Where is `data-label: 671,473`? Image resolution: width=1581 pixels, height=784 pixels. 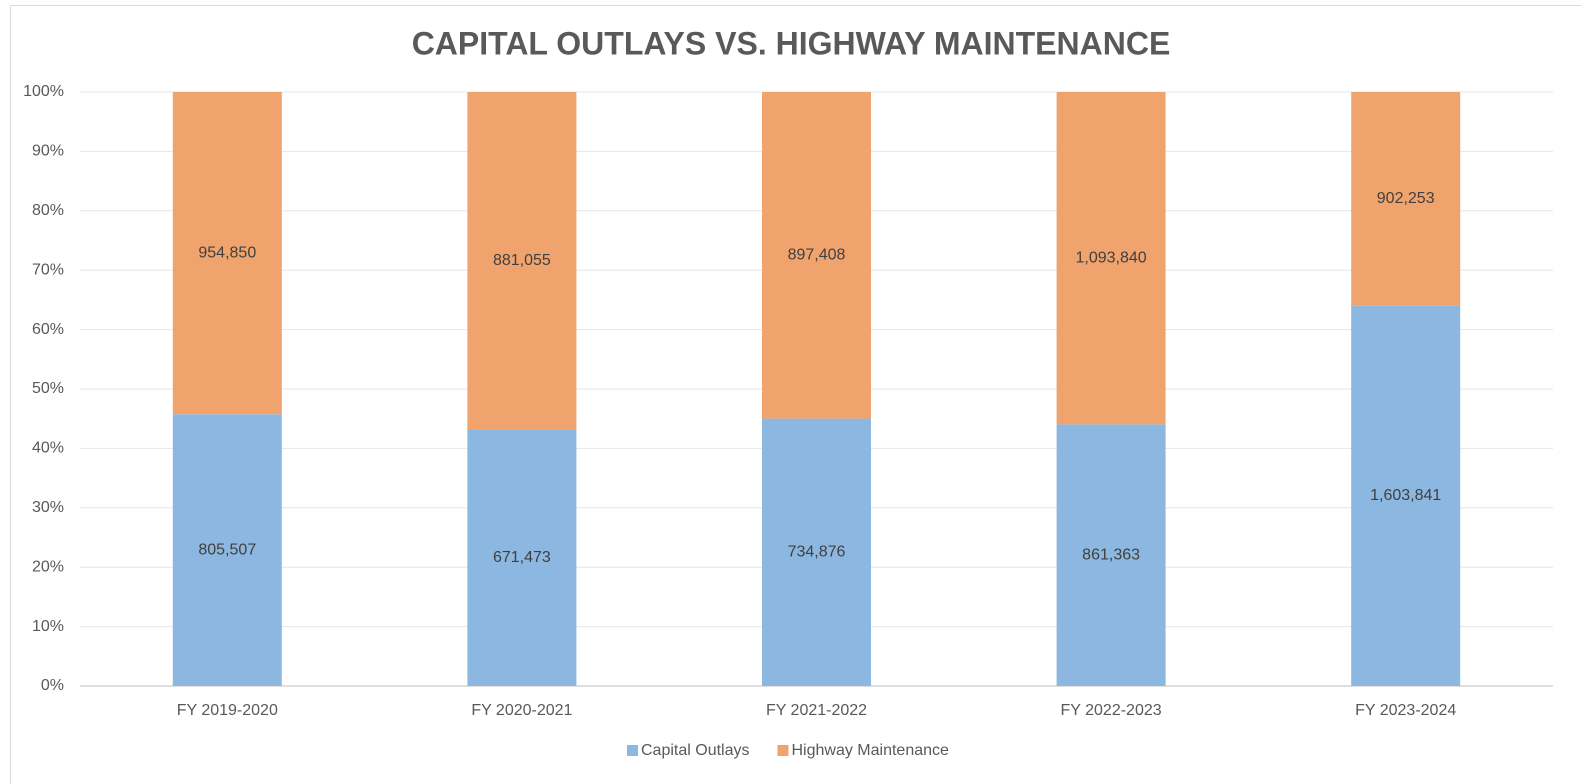 data-label: 671,473 is located at coordinates (522, 557).